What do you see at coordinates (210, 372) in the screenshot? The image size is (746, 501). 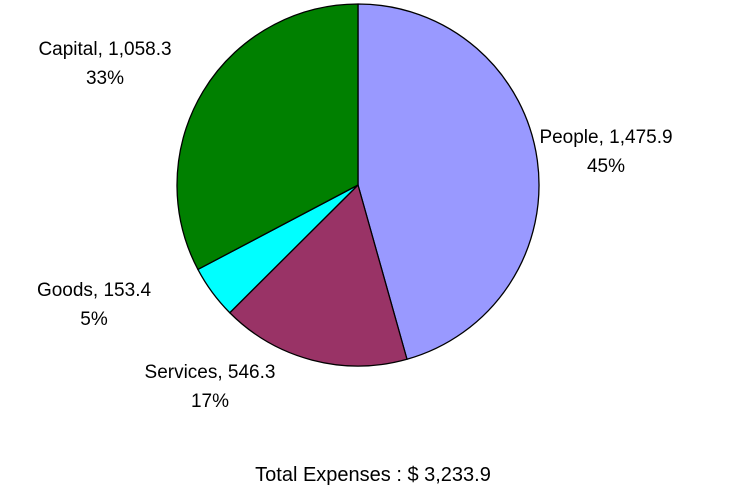 I see `slice-label-services: Services, 546.3` at bounding box center [210, 372].